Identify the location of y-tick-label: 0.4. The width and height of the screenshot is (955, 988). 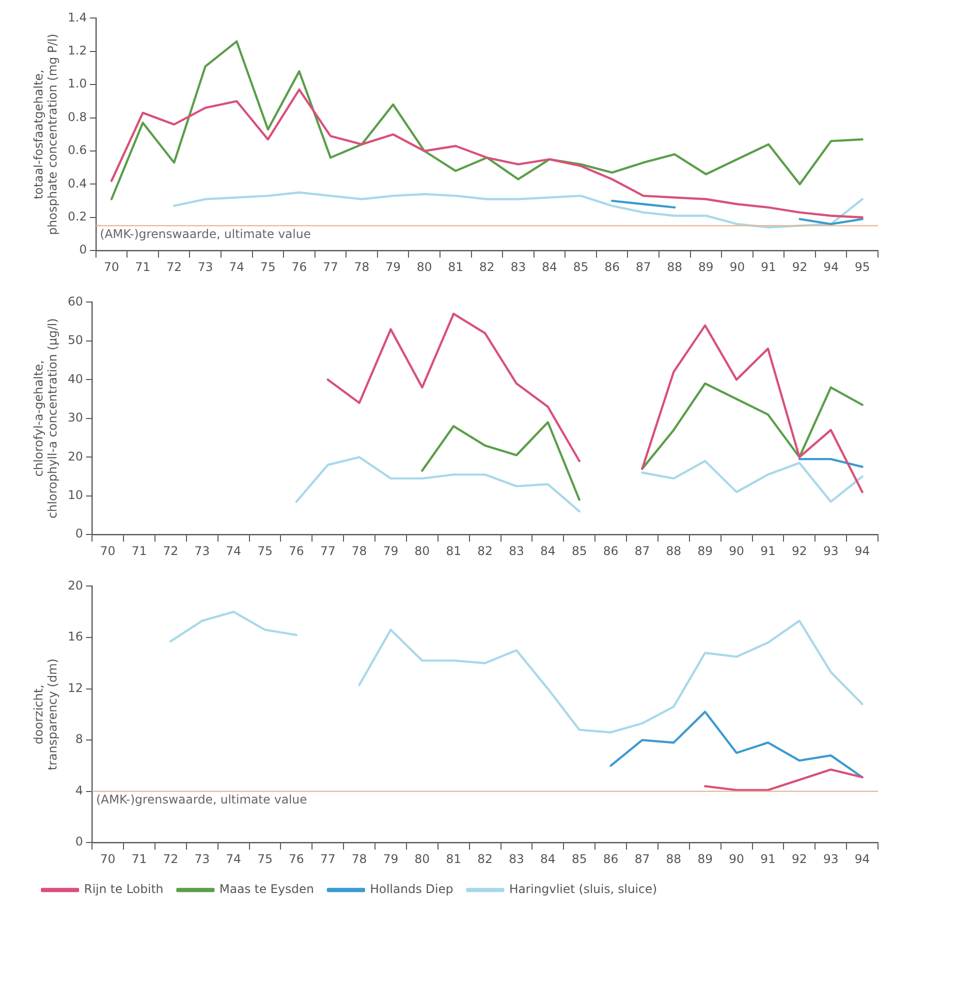
(77, 183).